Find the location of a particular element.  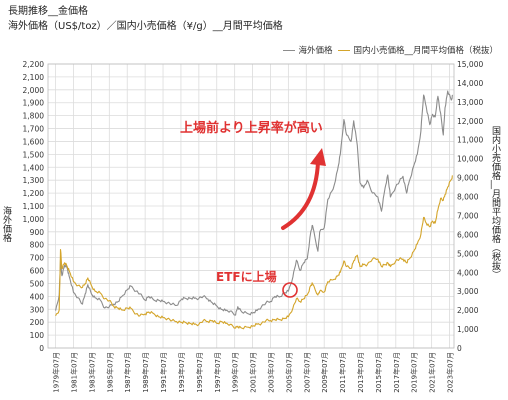

x-tick-label: 2003年07月 is located at coordinates (270, 372).